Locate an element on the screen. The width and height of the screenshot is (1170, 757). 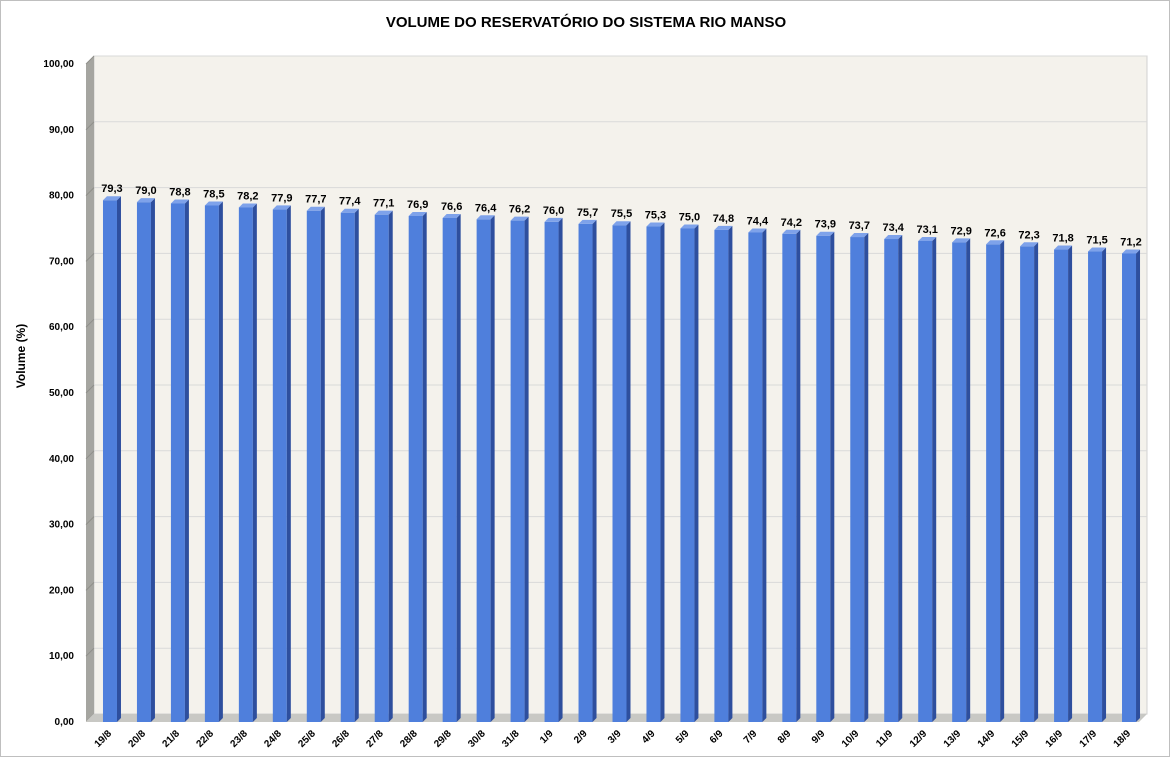
x-tick-label: 7/9 is located at coordinates (751, 737).